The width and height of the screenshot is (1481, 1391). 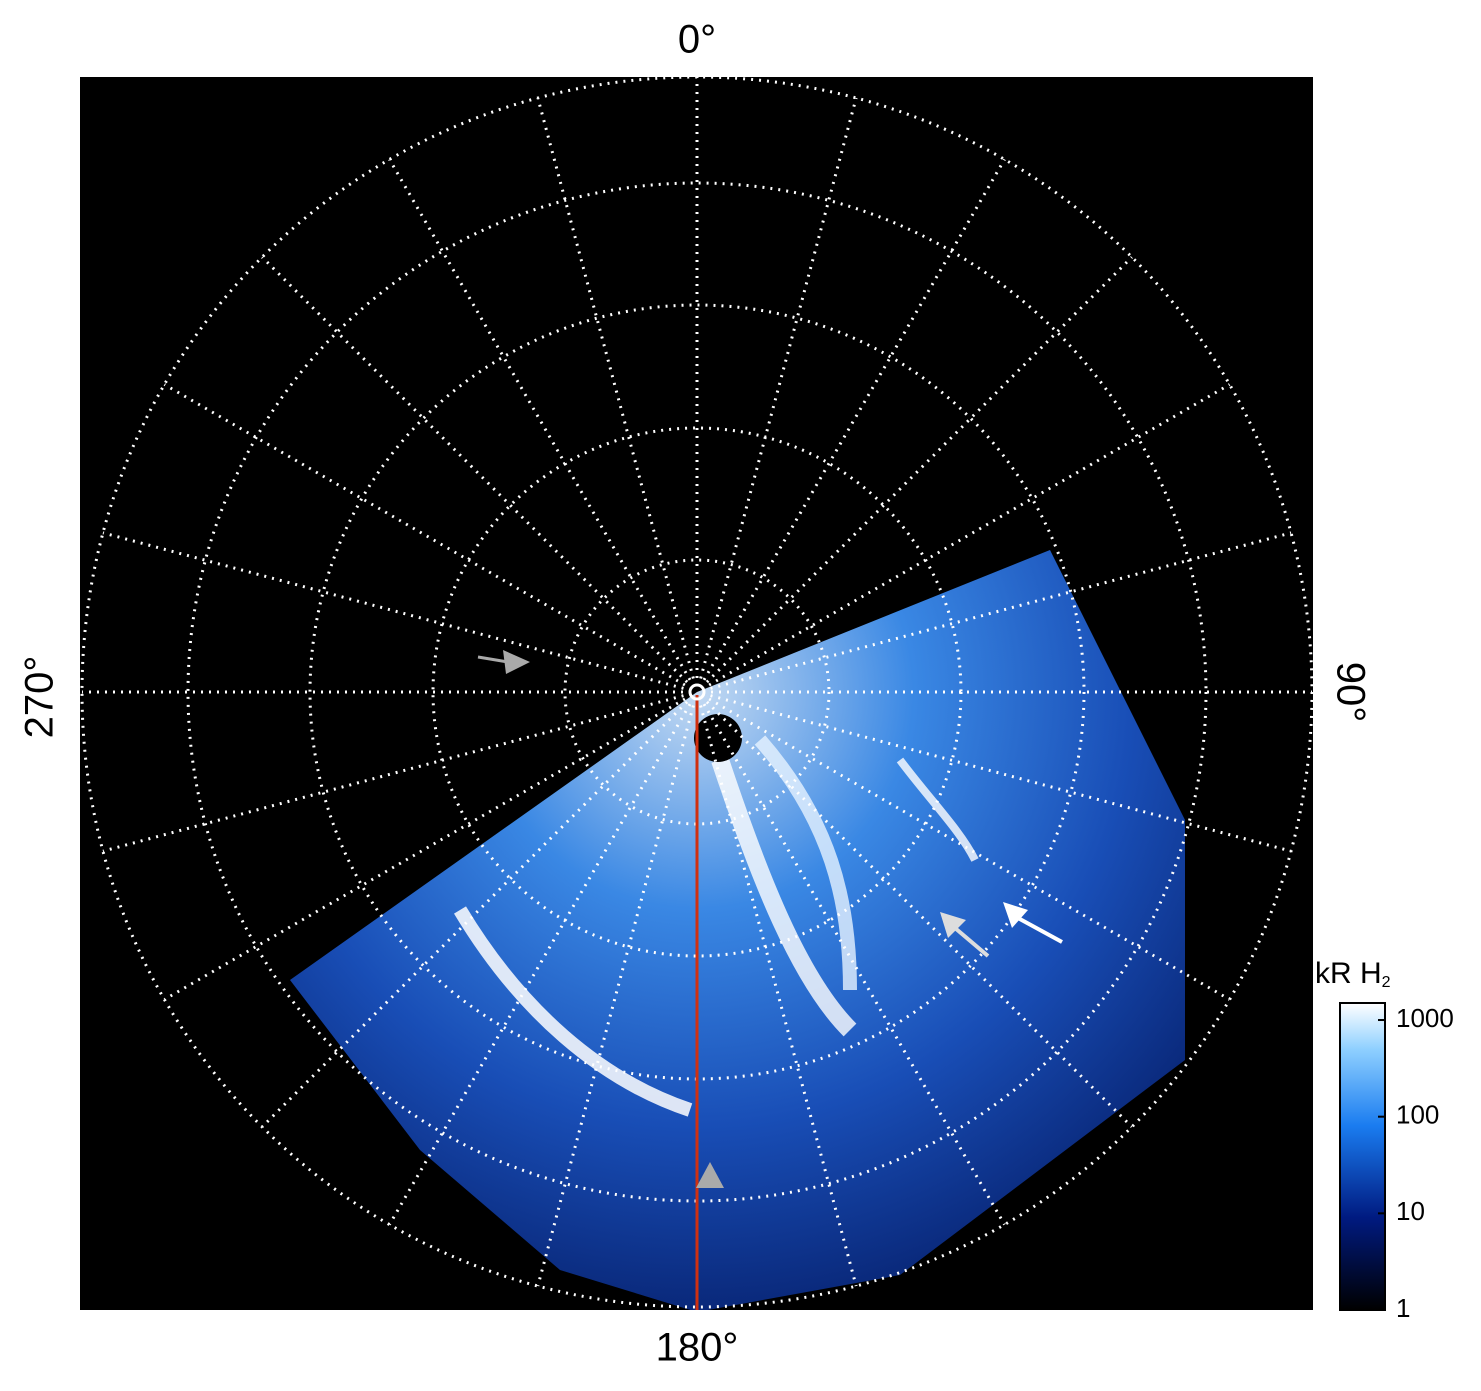 I want to click on colorbar-label-text: kR H, so click(x=1348, y=973).